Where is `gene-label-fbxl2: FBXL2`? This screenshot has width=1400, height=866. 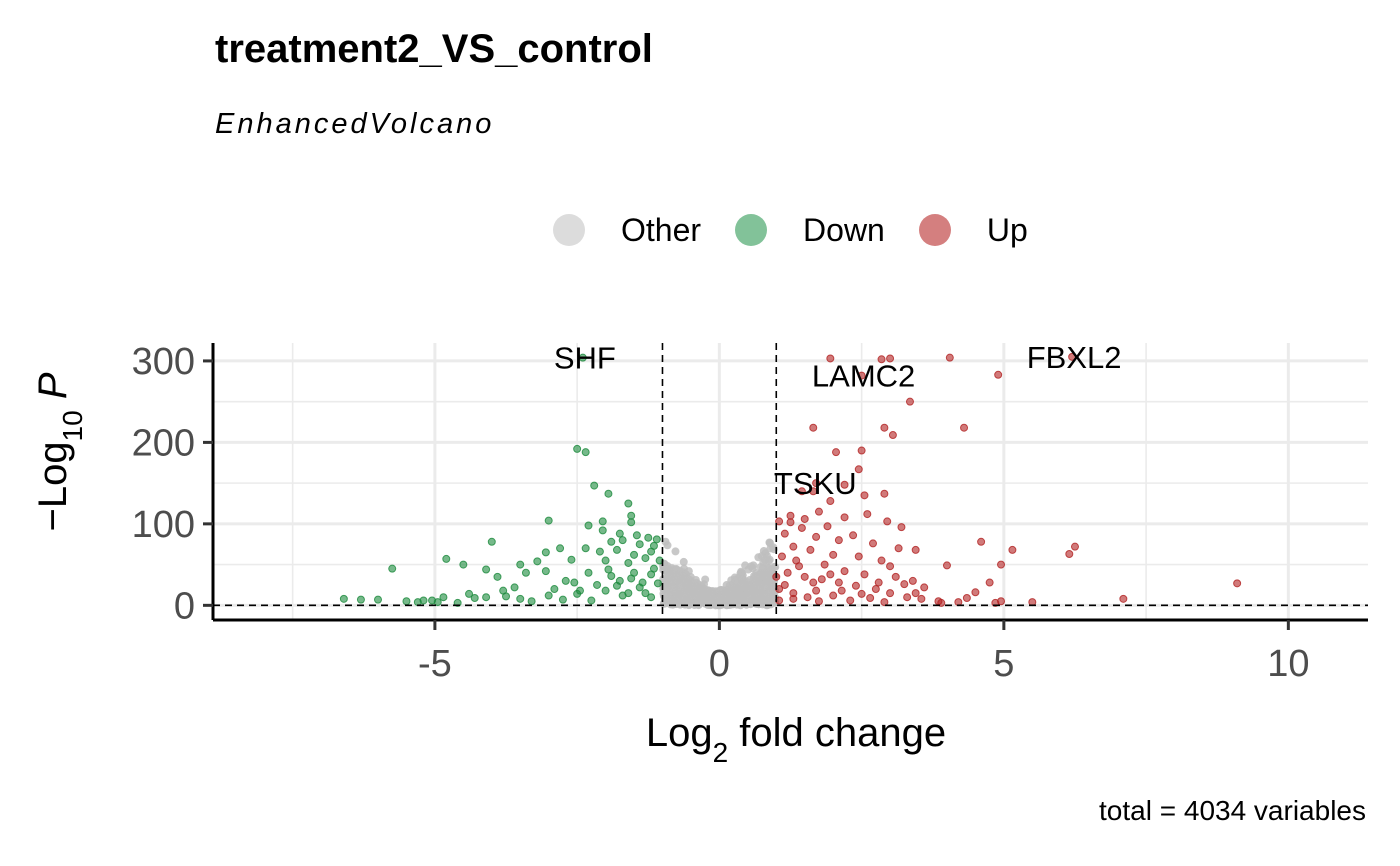
gene-label-fbxl2: FBXL2 is located at coordinates (1074, 357).